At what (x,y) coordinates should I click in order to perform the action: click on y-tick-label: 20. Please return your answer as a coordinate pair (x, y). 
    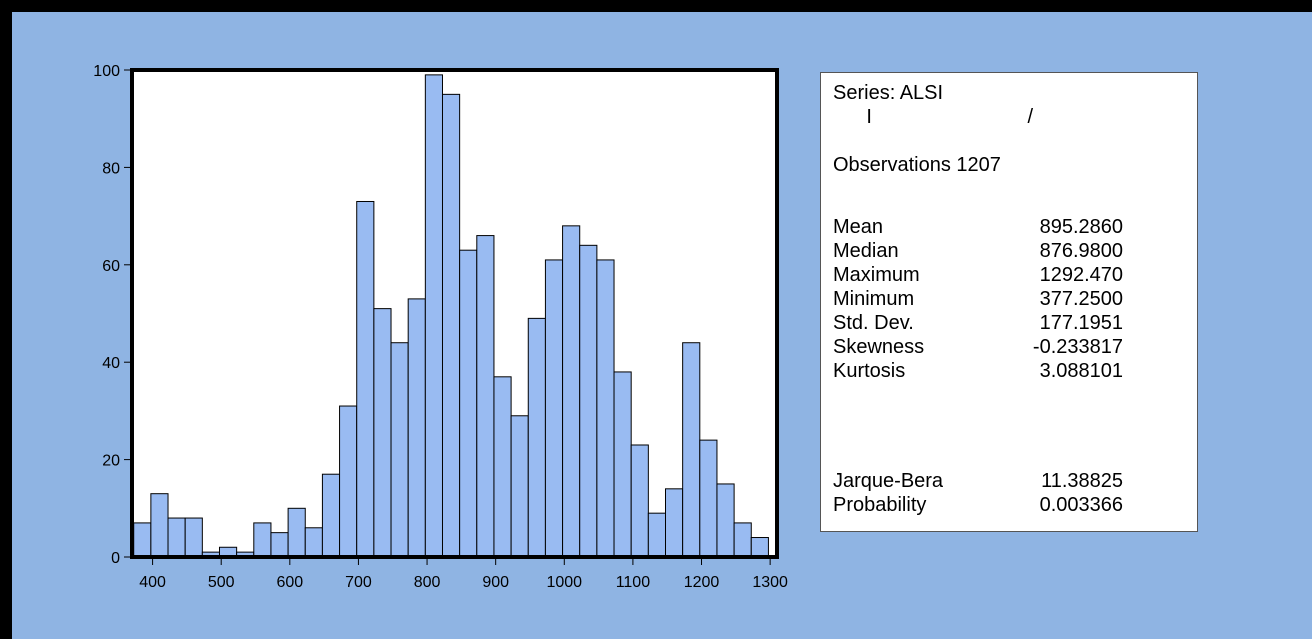
    Looking at the image, I should click on (111, 461).